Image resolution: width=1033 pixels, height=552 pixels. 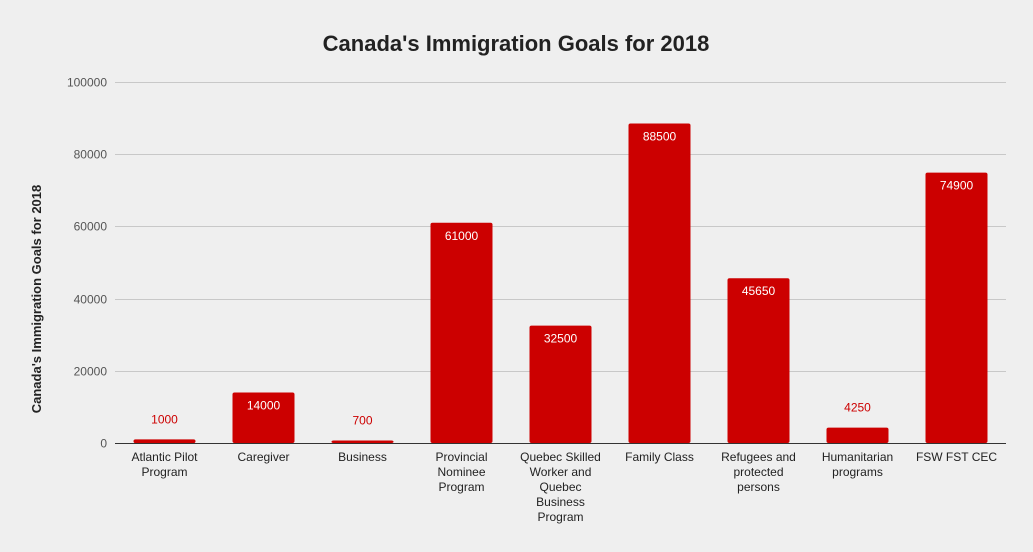 I want to click on x-tick-label-line: Family Class, so click(x=659, y=457).